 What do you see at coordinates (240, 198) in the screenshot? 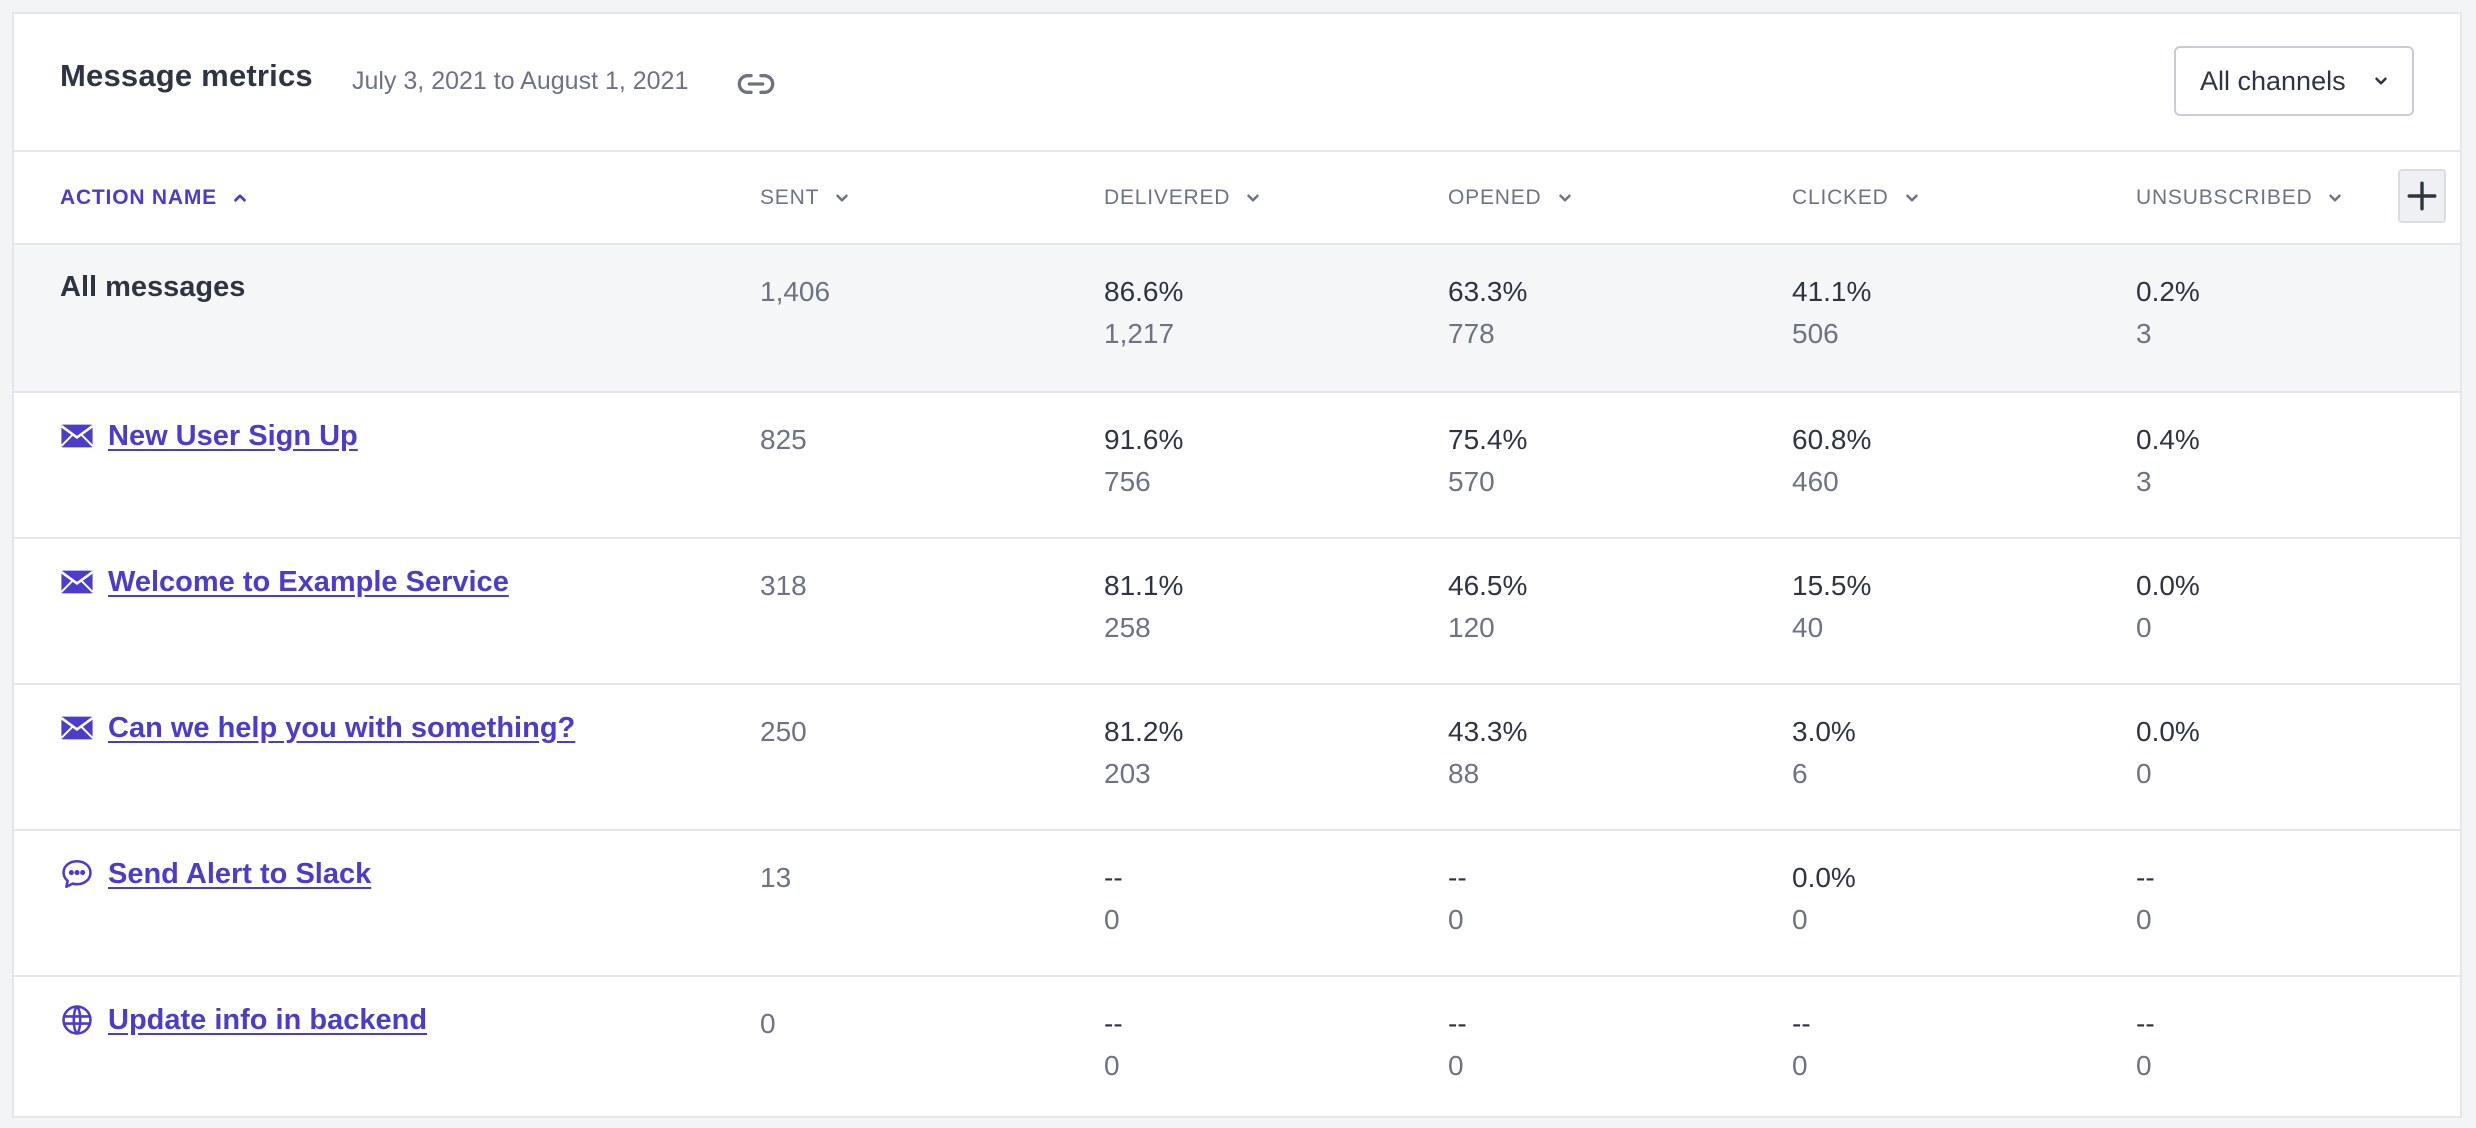
I see `chevron-up-icon` at bounding box center [240, 198].